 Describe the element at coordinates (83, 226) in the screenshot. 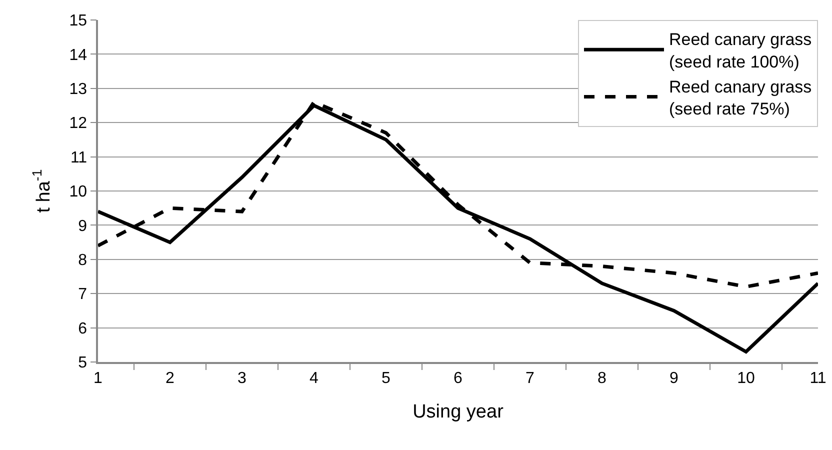

I see `y-tick-label: 9` at that location.